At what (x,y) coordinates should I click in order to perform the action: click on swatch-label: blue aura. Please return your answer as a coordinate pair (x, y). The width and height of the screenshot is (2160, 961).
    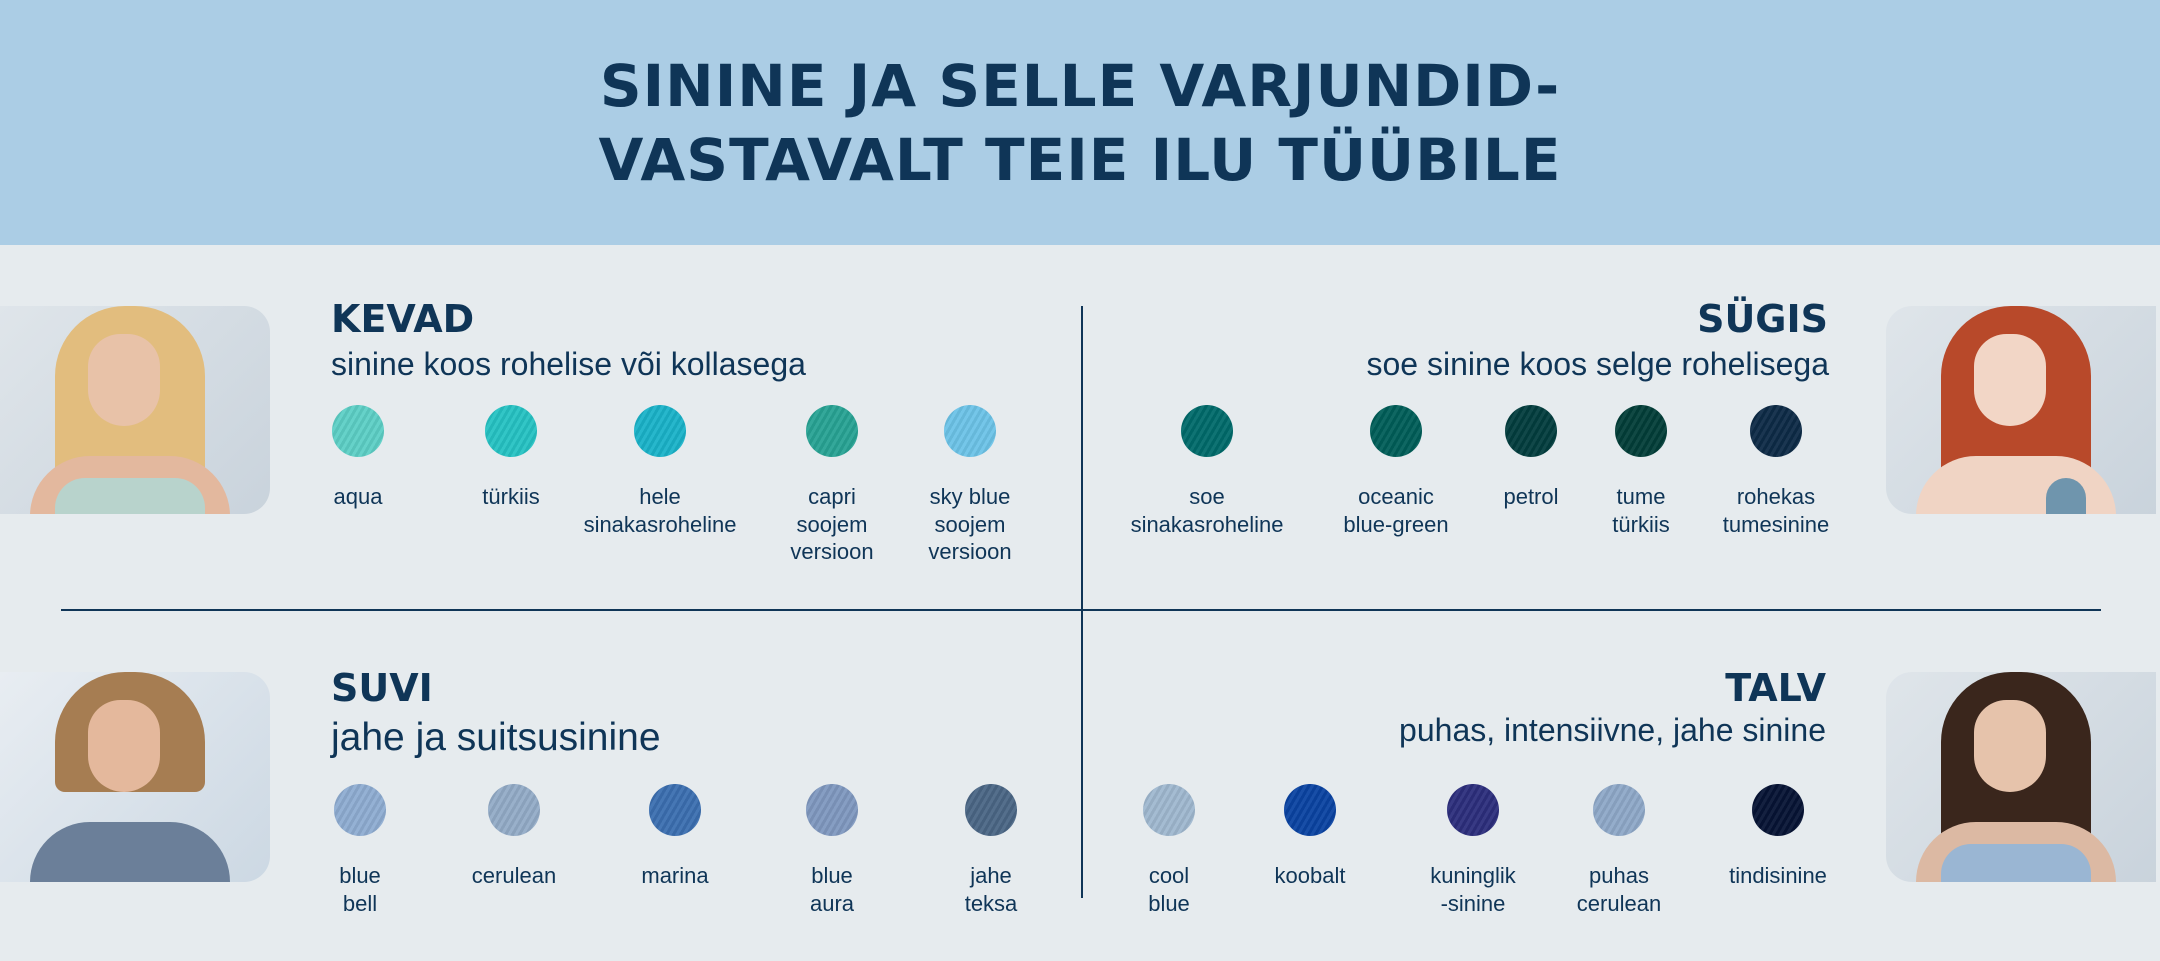
    Looking at the image, I should click on (832, 889).